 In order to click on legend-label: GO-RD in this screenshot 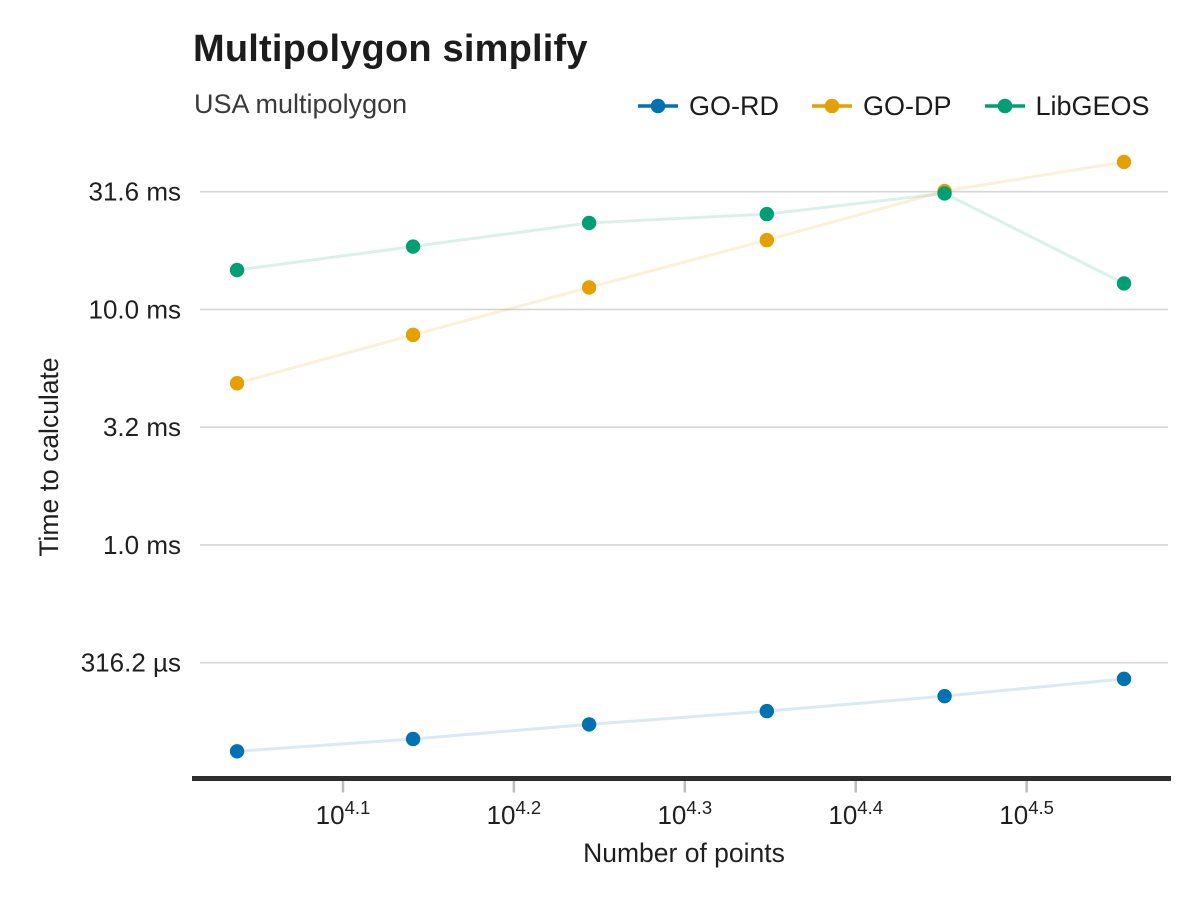, I will do `click(734, 105)`.